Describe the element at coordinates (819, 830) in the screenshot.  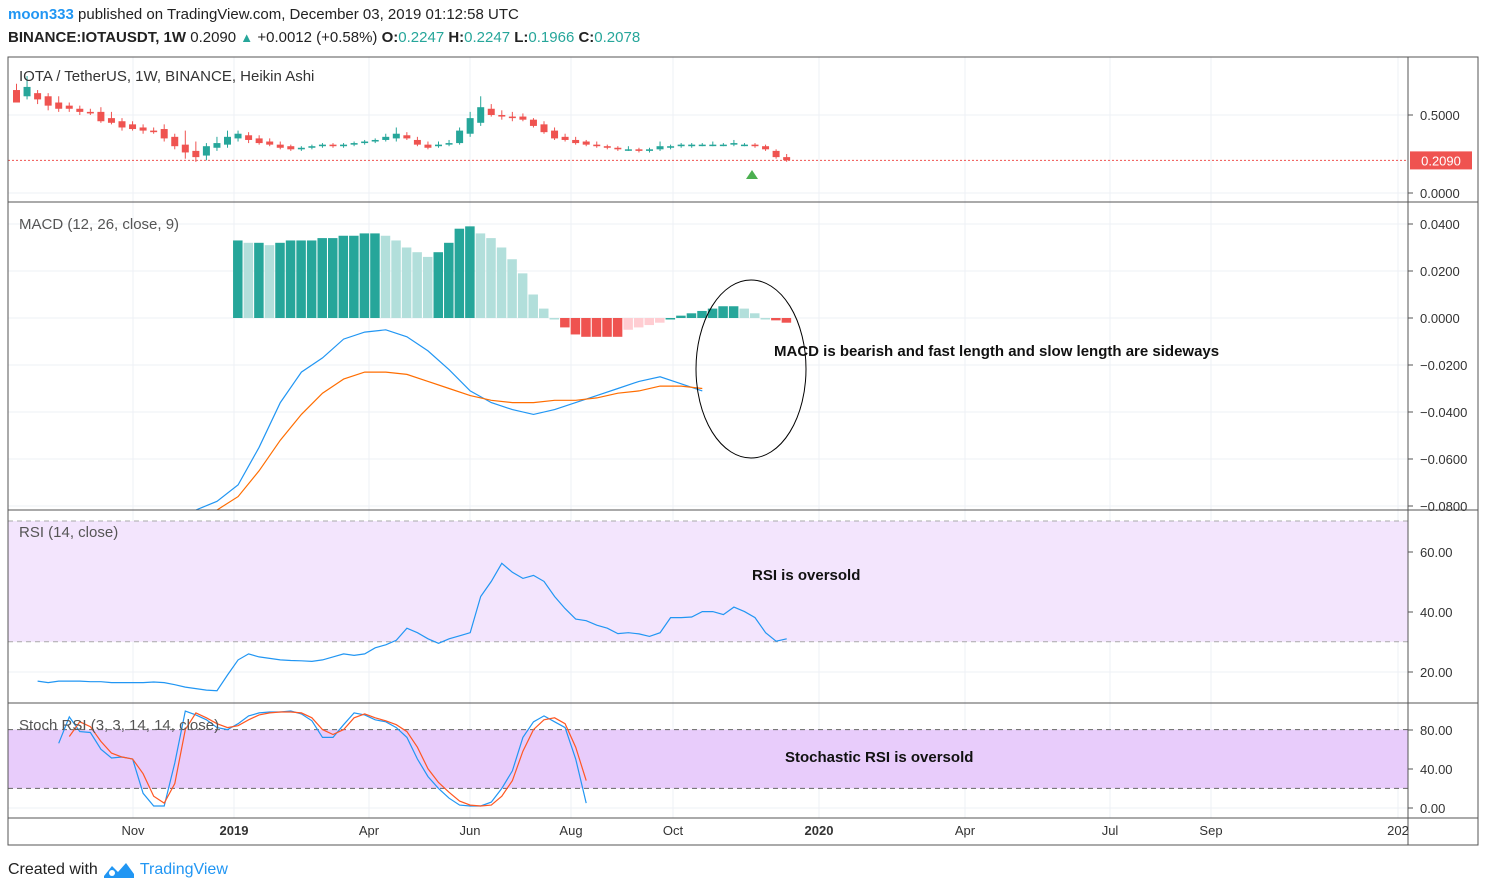
I see `x-tick-label: 2020` at that location.